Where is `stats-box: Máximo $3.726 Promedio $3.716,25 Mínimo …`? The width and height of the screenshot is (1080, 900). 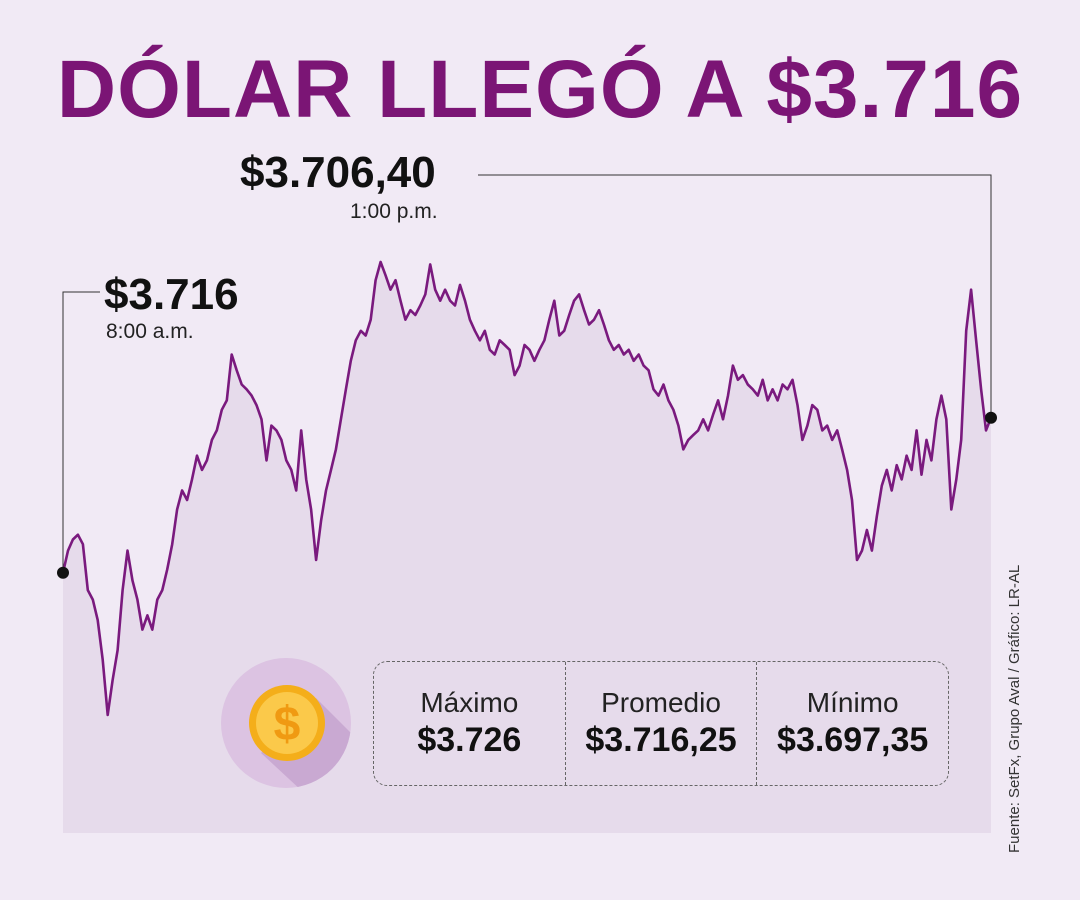 stats-box: Máximo $3.726 Promedio $3.716,25 Mínimo … is located at coordinates (661, 723).